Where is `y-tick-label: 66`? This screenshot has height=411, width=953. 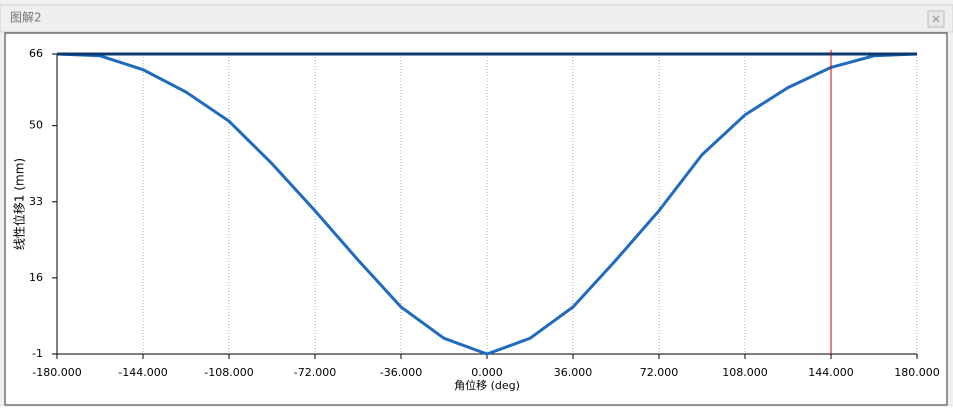
y-tick-label: 66 is located at coordinates (36, 53).